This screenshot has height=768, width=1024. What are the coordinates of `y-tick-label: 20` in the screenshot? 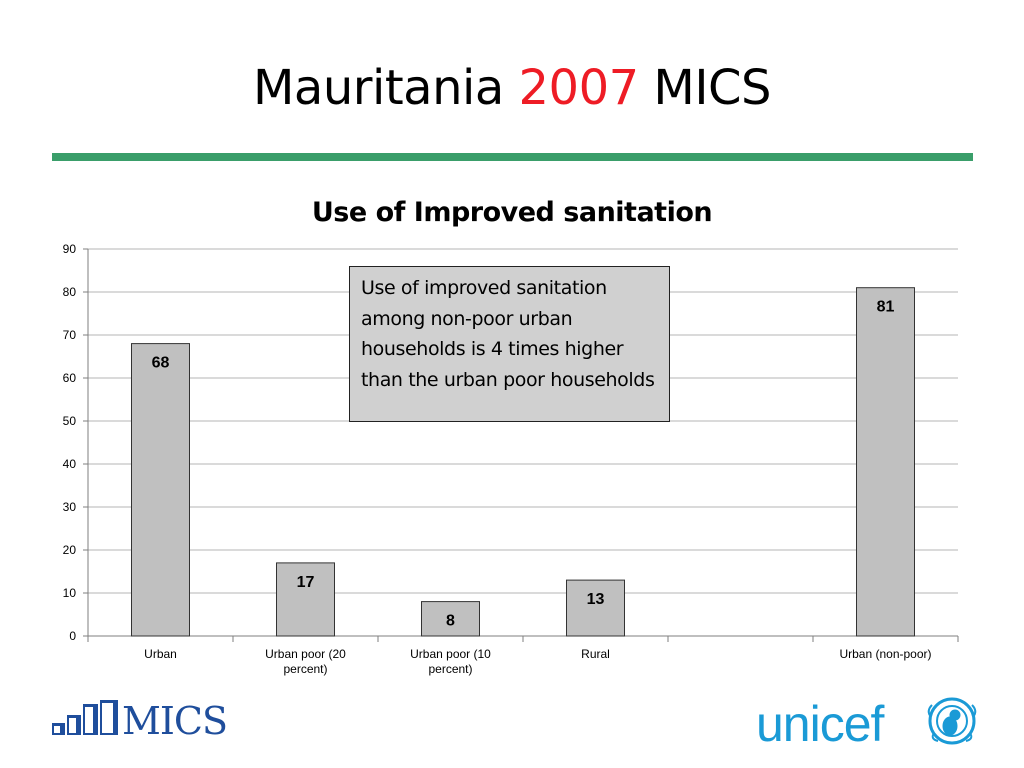 It's located at (70, 550).